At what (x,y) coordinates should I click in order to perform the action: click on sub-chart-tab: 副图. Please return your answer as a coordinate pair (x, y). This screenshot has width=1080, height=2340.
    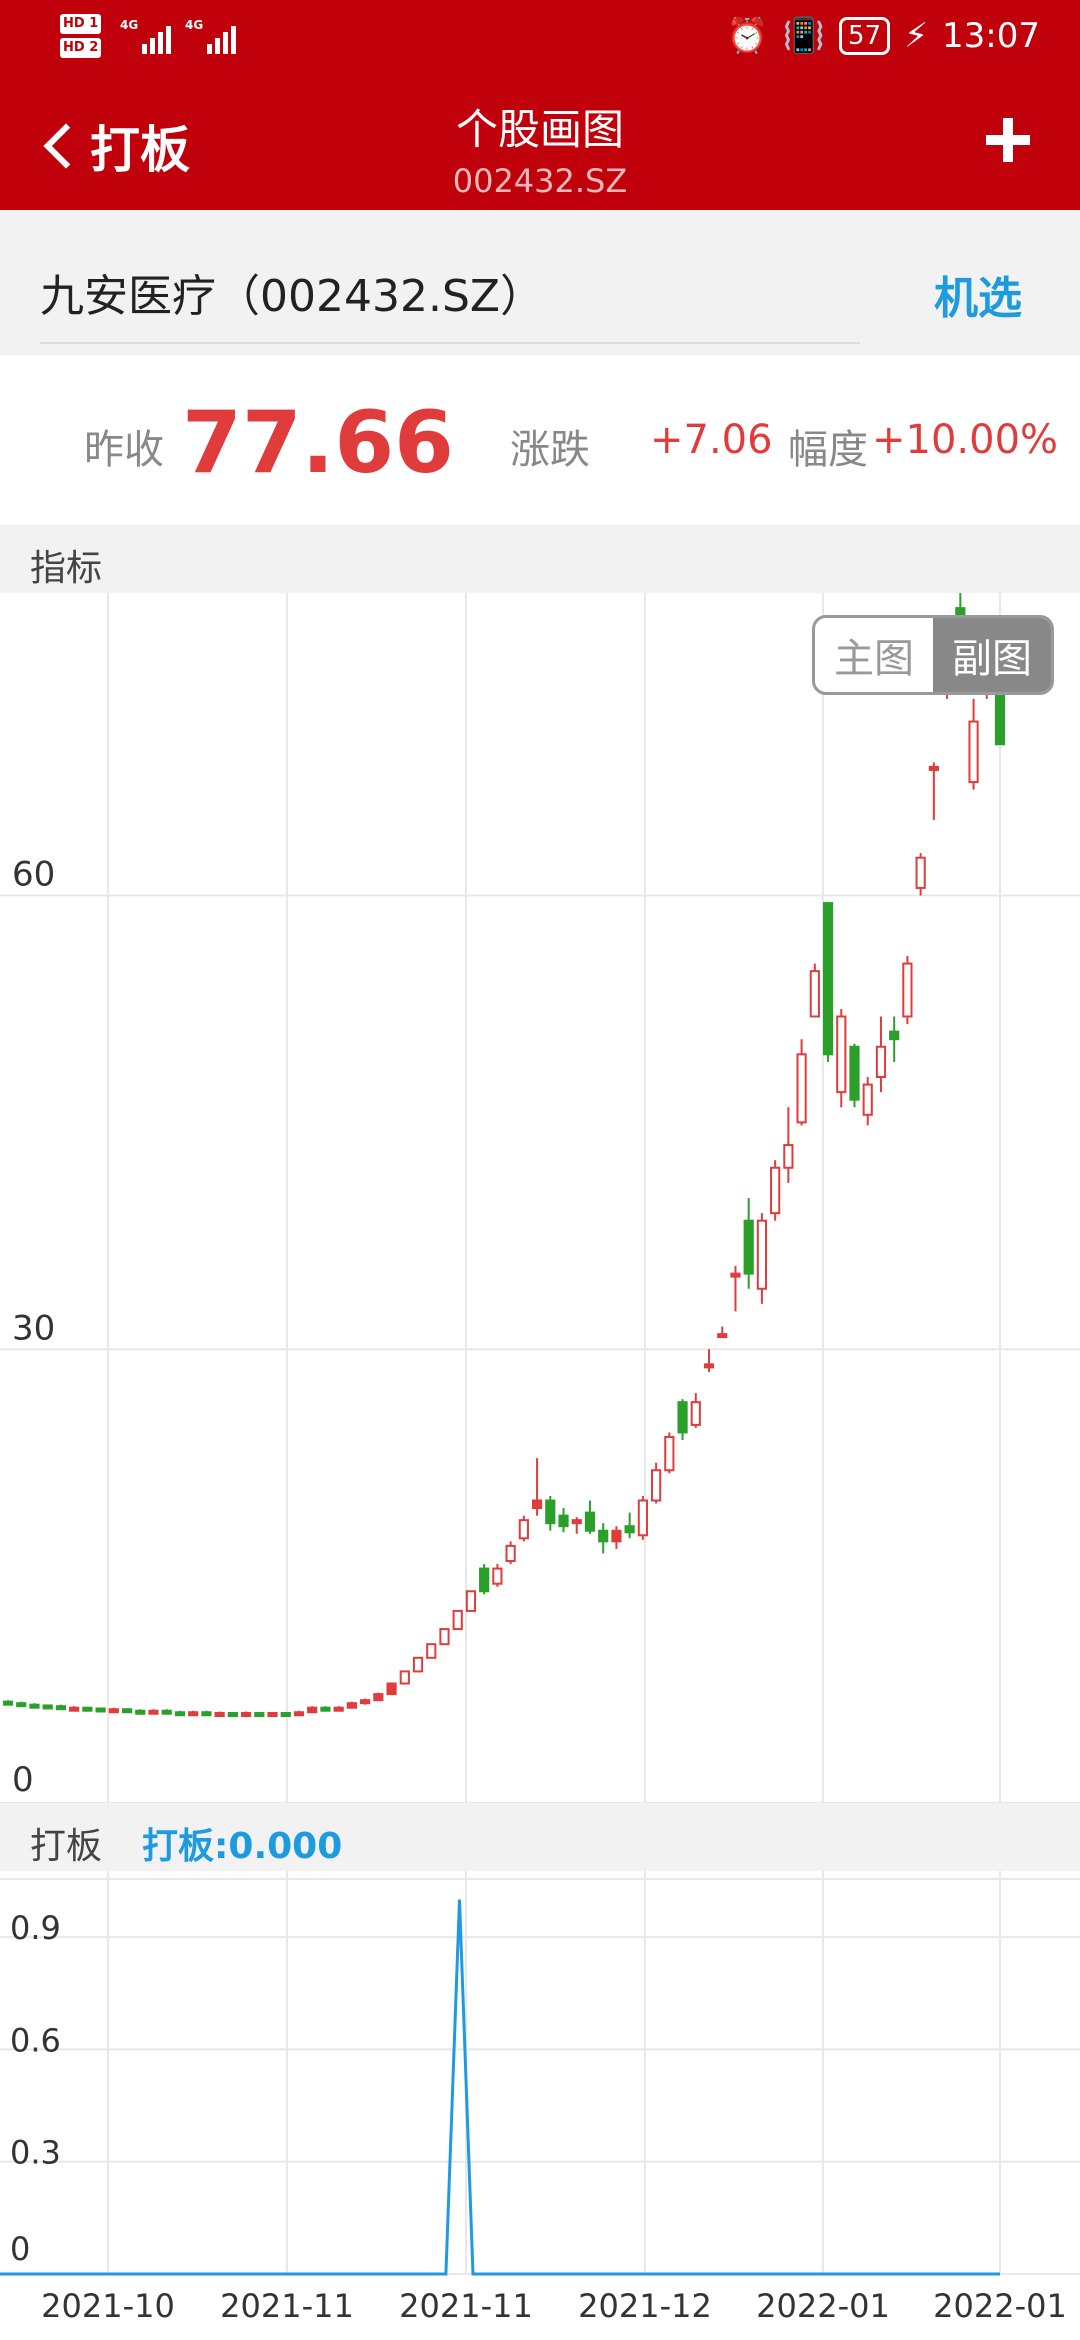
    Looking at the image, I should click on (992, 655).